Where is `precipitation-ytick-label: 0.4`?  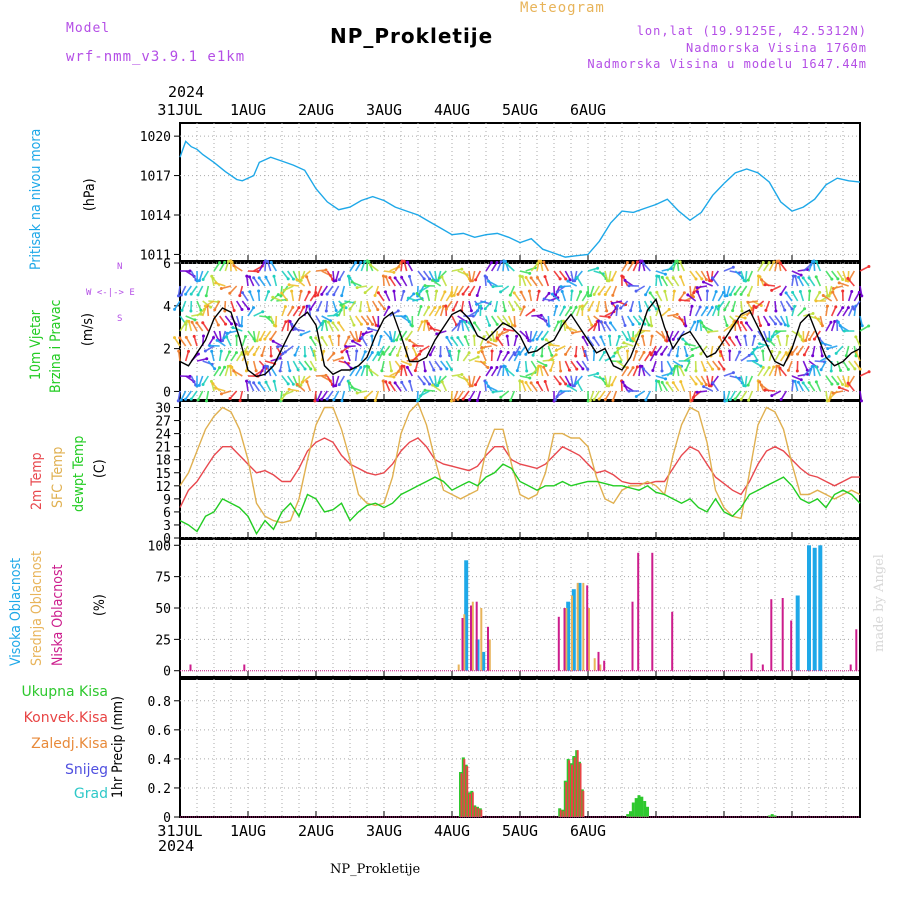 precipitation-ytick-label: 0.4 is located at coordinates (160, 760).